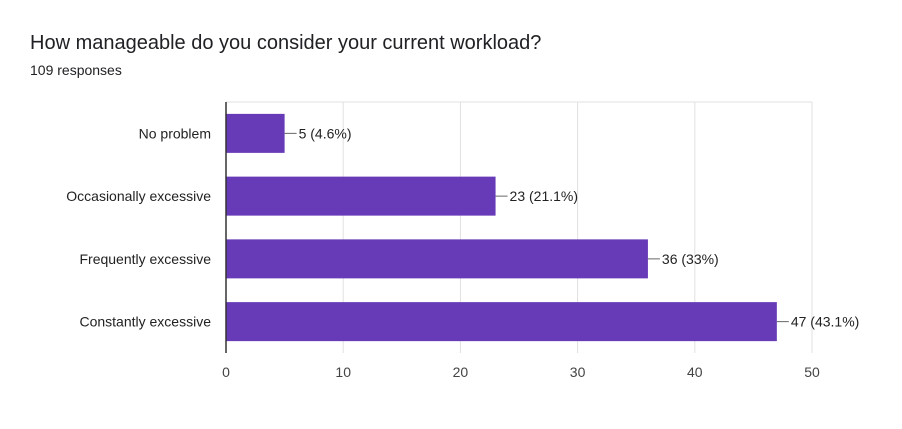 This screenshot has height=429, width=902. I want to click on category-label: Frequently excessive, so click(145, 259).